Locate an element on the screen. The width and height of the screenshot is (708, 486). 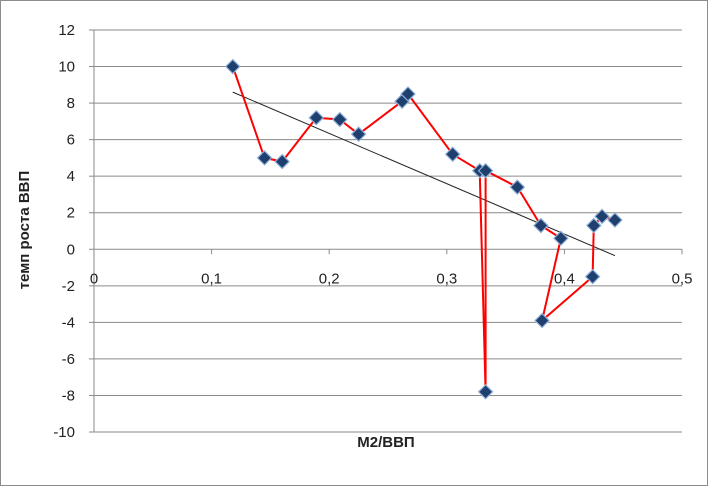
x-tick-label: 0,1 is located at coordinates (211, 278).